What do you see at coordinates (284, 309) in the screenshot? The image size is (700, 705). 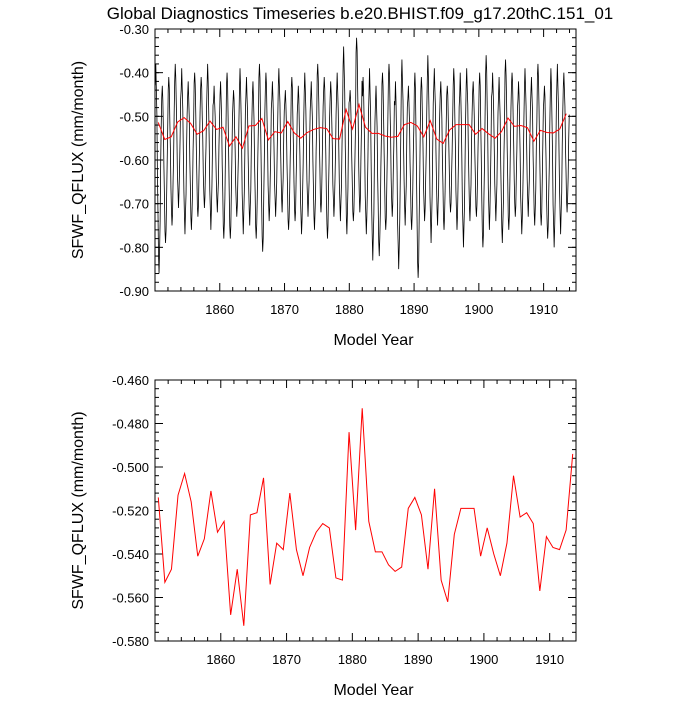 I see `panel-1-x-tick-label: 1870` at bounding box center [284, 309].